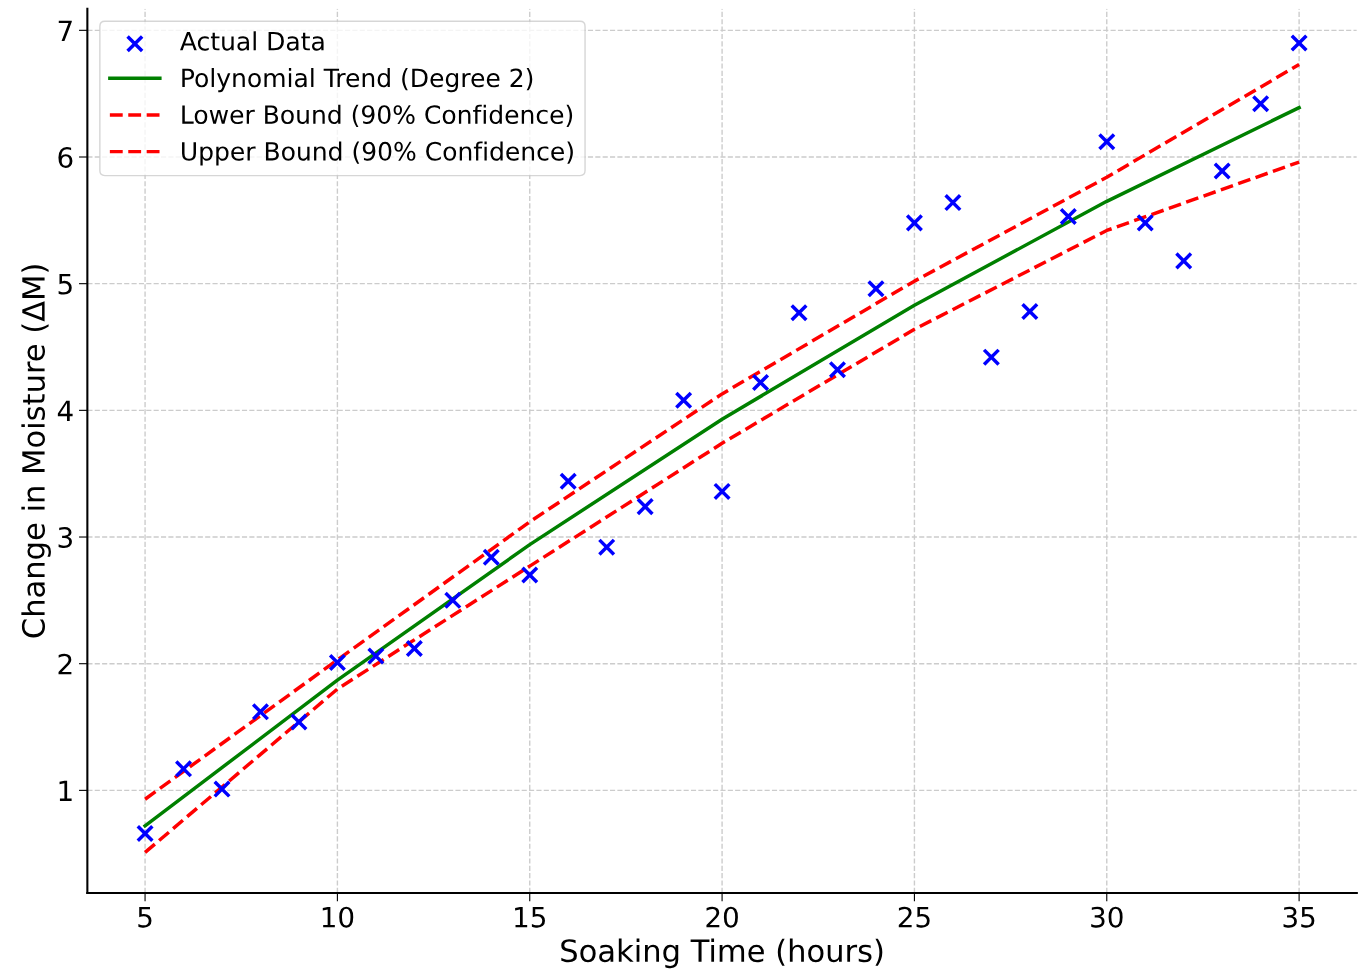 This screenshot has width=1365, height=977. Describe the element at coordinates (377, 115) in the screenshot. I see `legend-label: Lower Bound (90% Confidence)` at that location.